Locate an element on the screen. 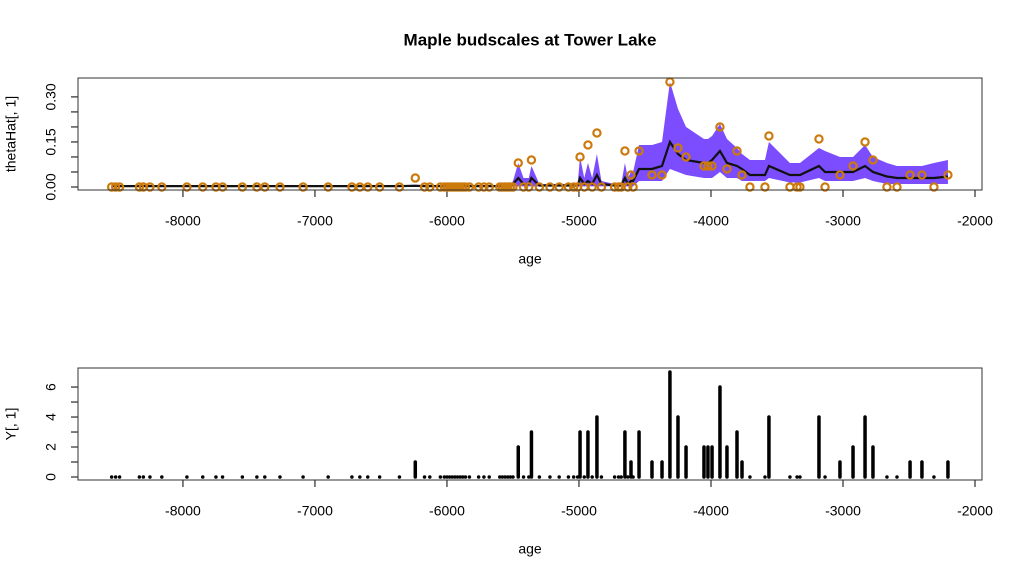  y-axis-label: Y[, 1] is located at coordinates (11, 424).